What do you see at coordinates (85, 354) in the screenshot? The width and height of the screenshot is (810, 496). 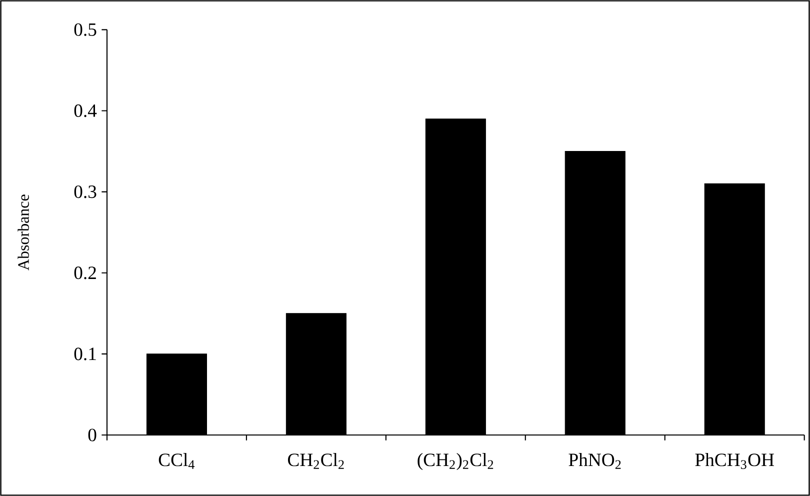 I see `y-tick-label: 0.1` at bounding box center [85, 354].